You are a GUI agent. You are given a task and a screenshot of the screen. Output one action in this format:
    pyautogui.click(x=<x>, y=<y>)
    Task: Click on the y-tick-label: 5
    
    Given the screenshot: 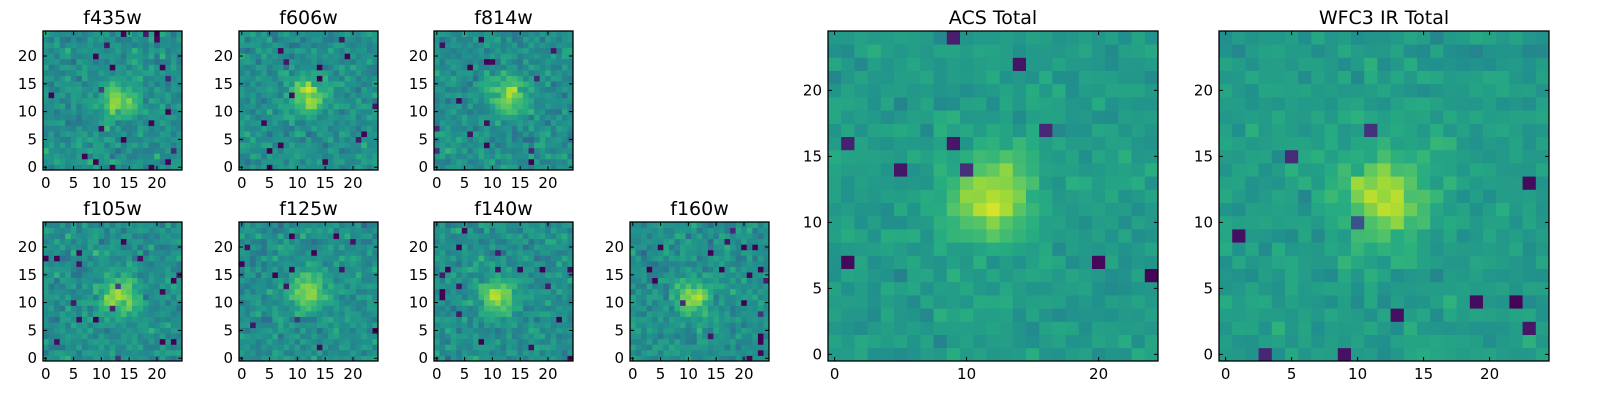 What is the action you would take?
    pyautogui.click(x=32, y=139)
    